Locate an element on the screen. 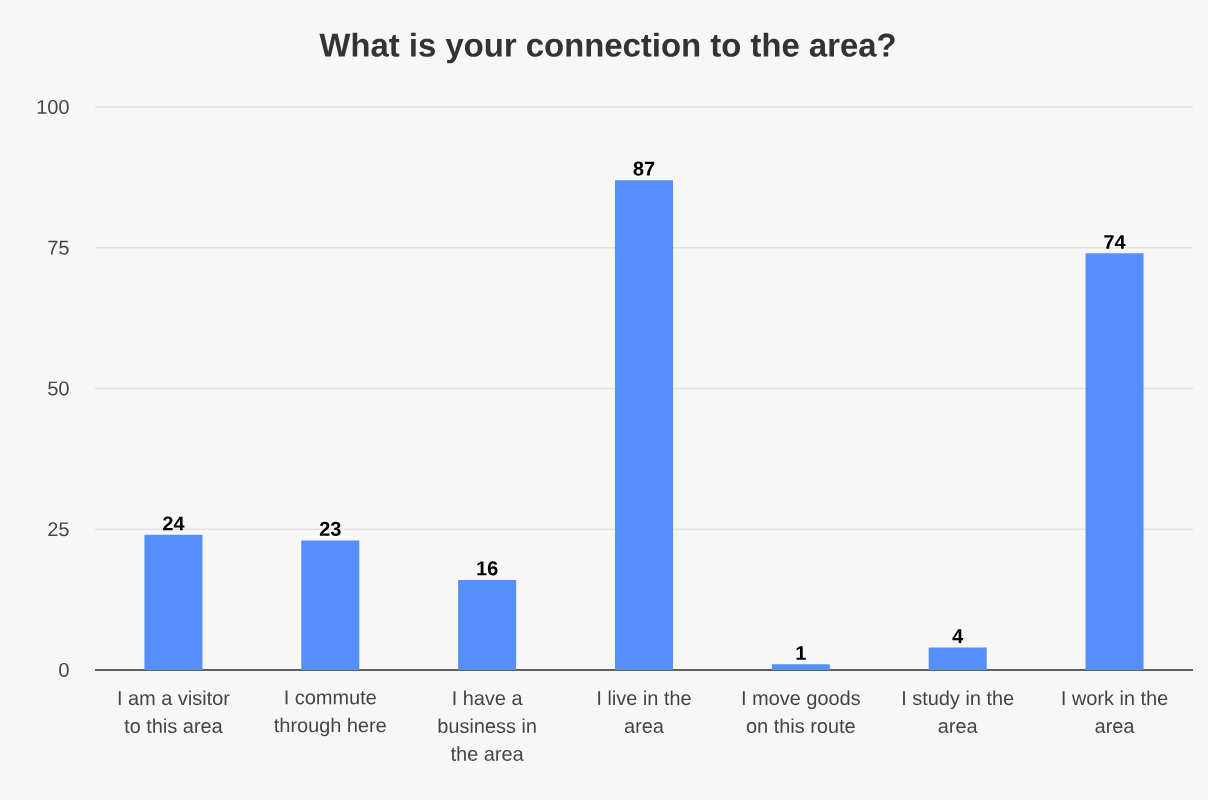 This screenshot has width=1208, height=800. x-tick-label: I have a business in the area is located at coordinates (487, 725).